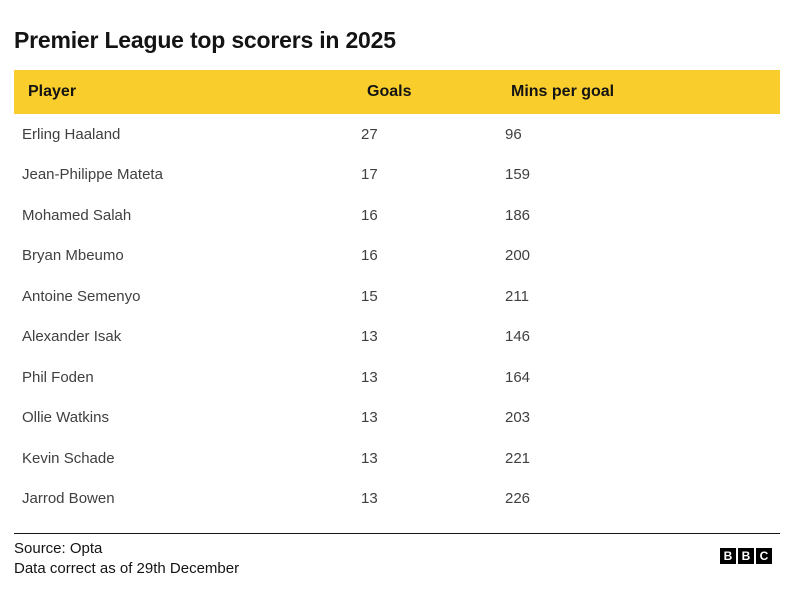 Image resolution: width=794 pixels, height=597 pixels. Describe the element at coordinates (638, 296) in the screenshot. I see `mins-cell: 211` at that location.